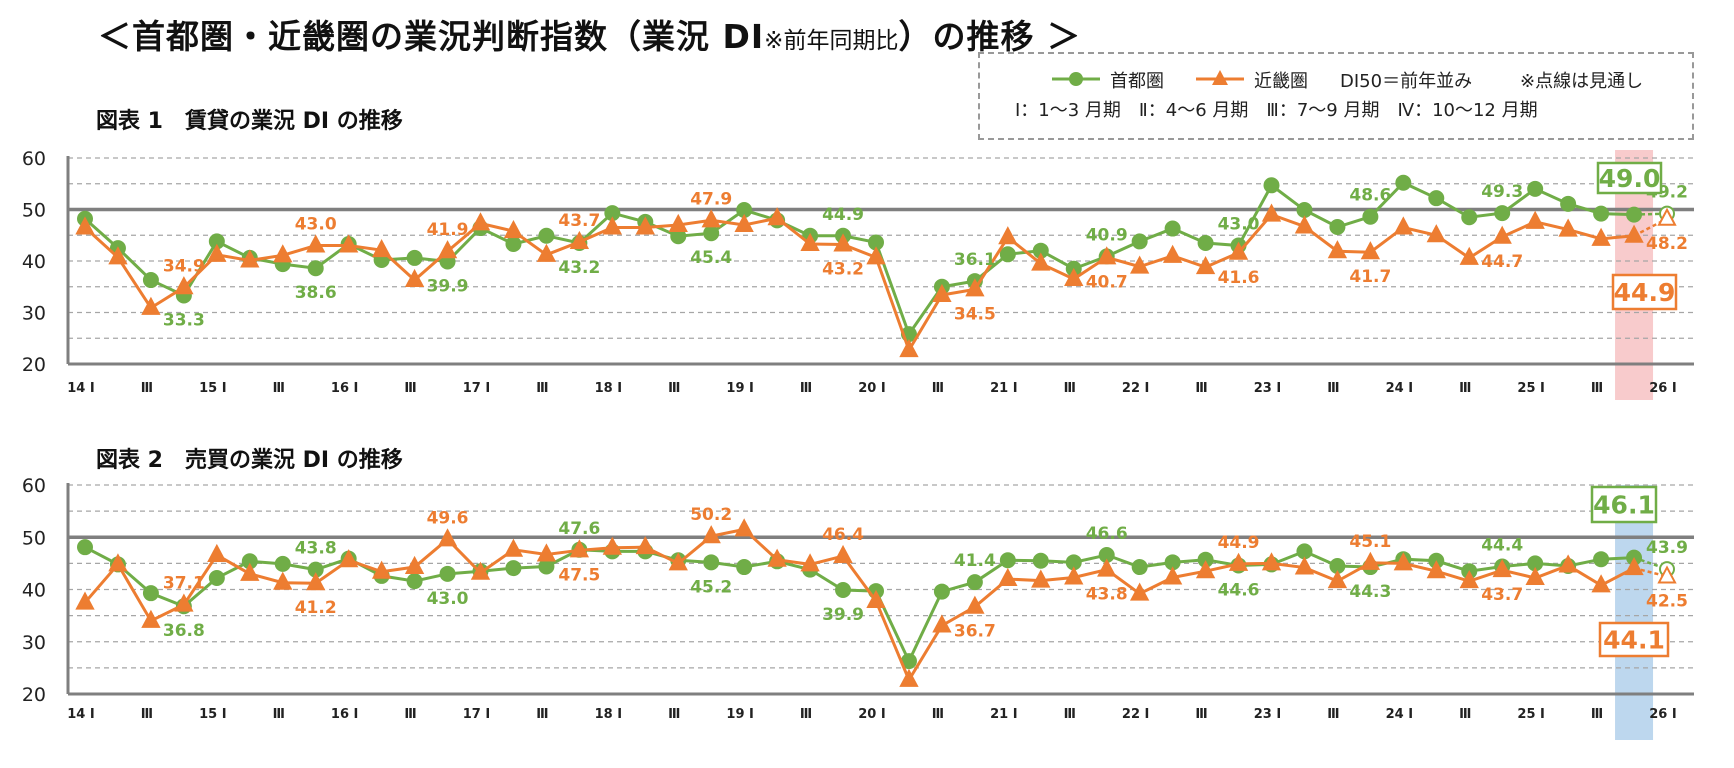  I want to click on x-tick-label: 18 Ⅰ, so click(608, 388).